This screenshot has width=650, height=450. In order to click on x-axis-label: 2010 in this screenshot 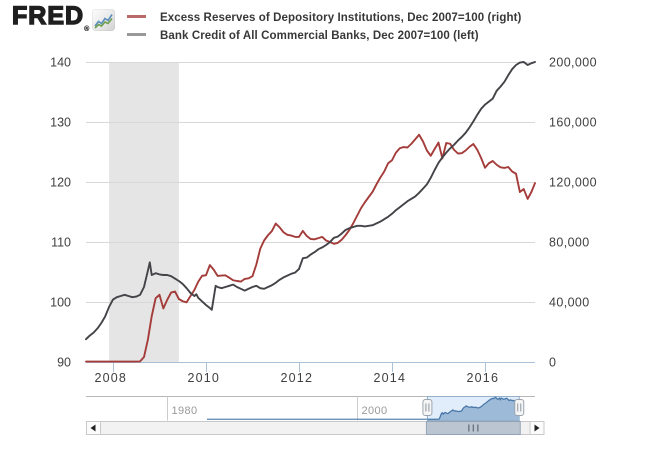, I will do `click(203, 378)`.